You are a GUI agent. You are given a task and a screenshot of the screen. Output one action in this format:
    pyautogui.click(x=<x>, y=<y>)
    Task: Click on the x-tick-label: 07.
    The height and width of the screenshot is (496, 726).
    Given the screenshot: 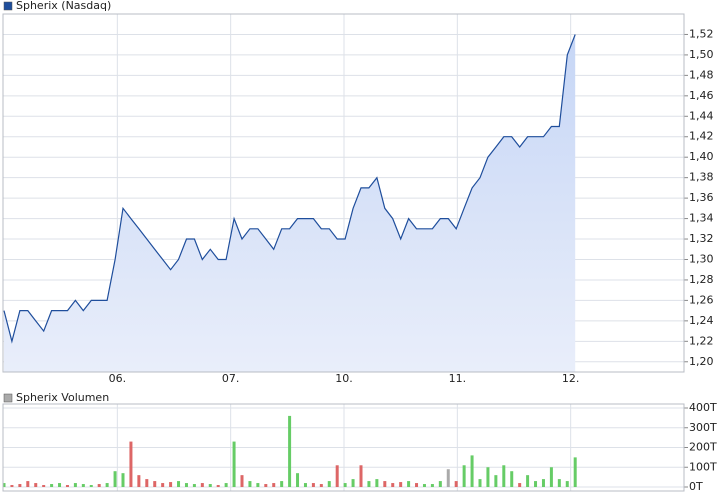 What is the action you would take?
    pyautogui.click(x=231, y=378)
    